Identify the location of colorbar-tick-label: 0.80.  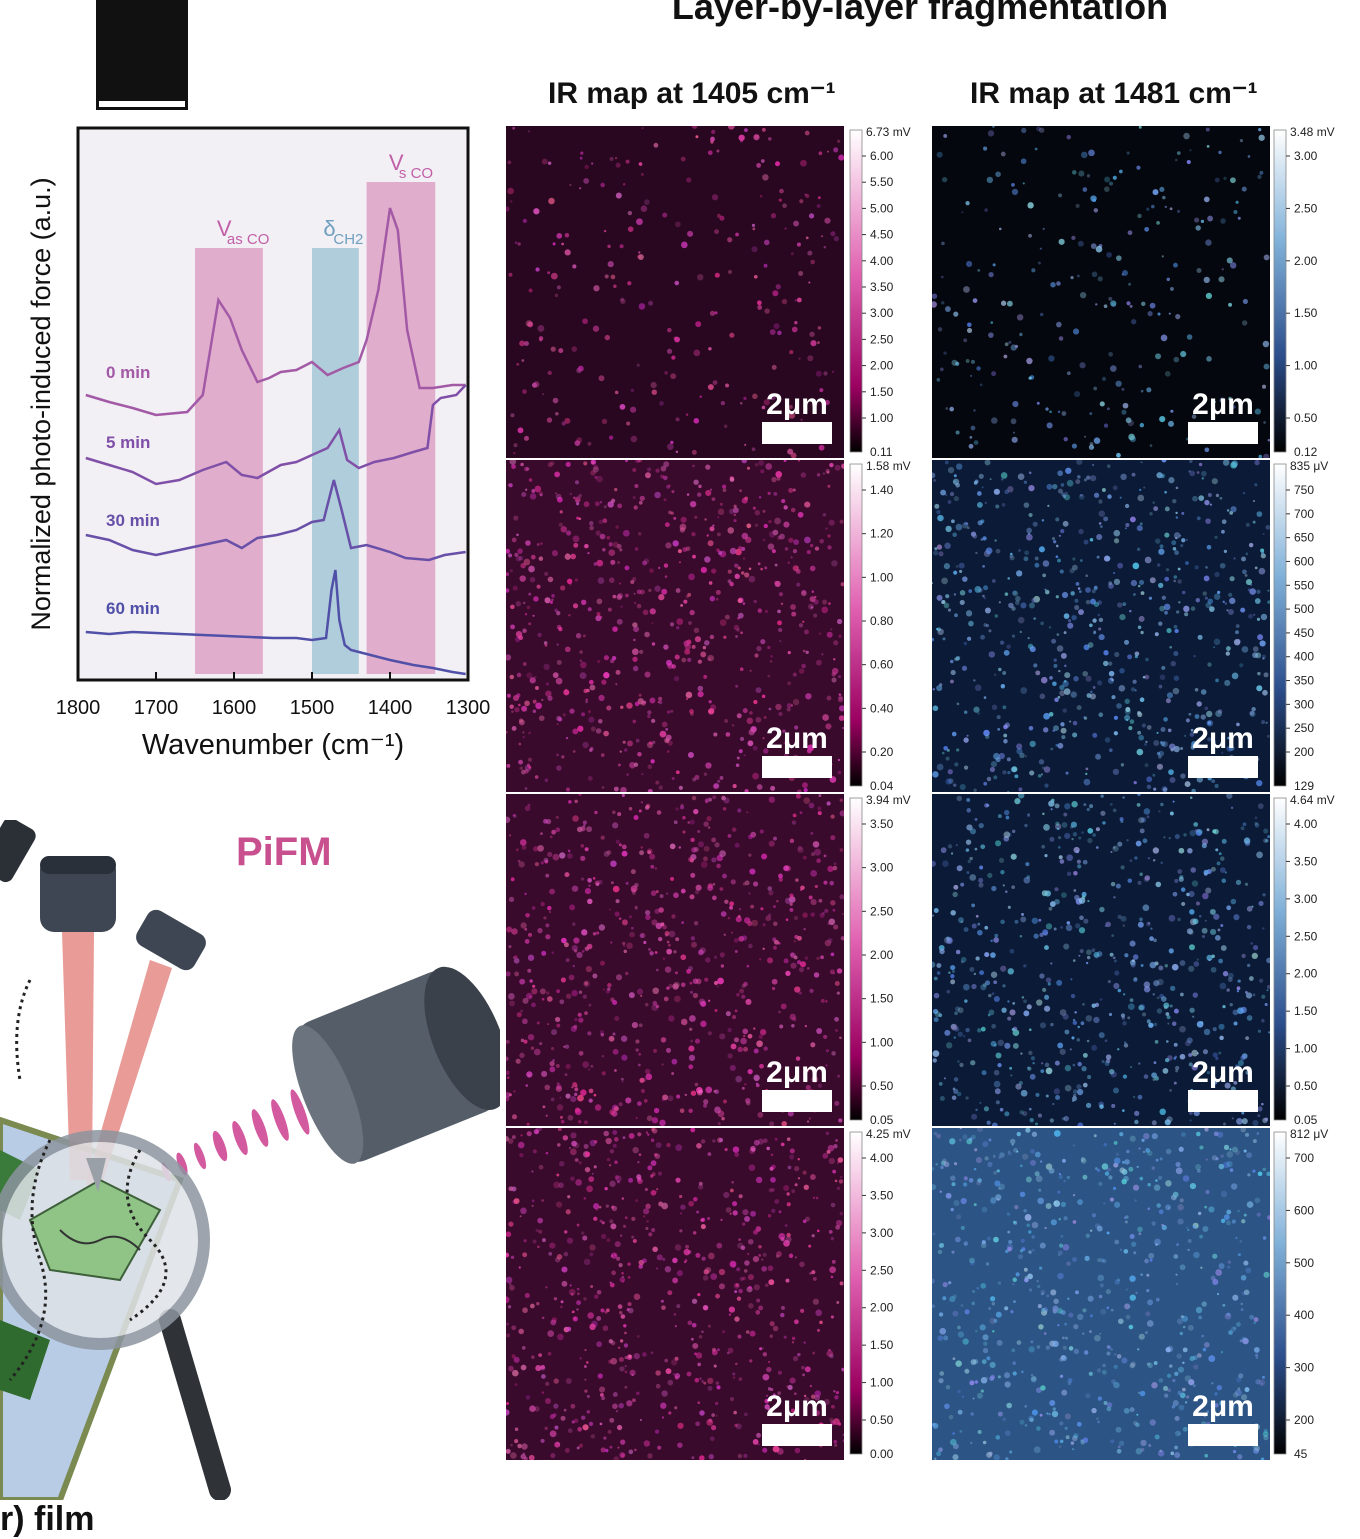
(882, 621).